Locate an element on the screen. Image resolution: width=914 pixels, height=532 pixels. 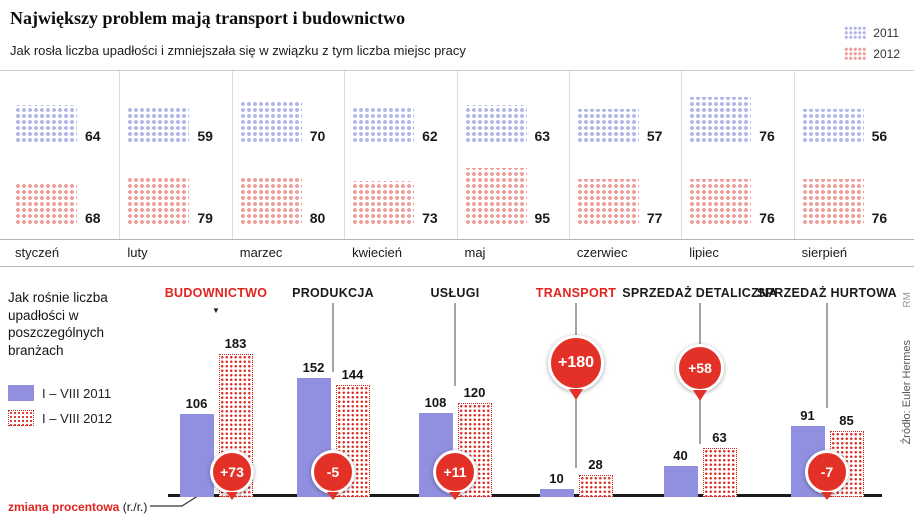
legend-swatch-2011 is located at coordinates (855, 33).